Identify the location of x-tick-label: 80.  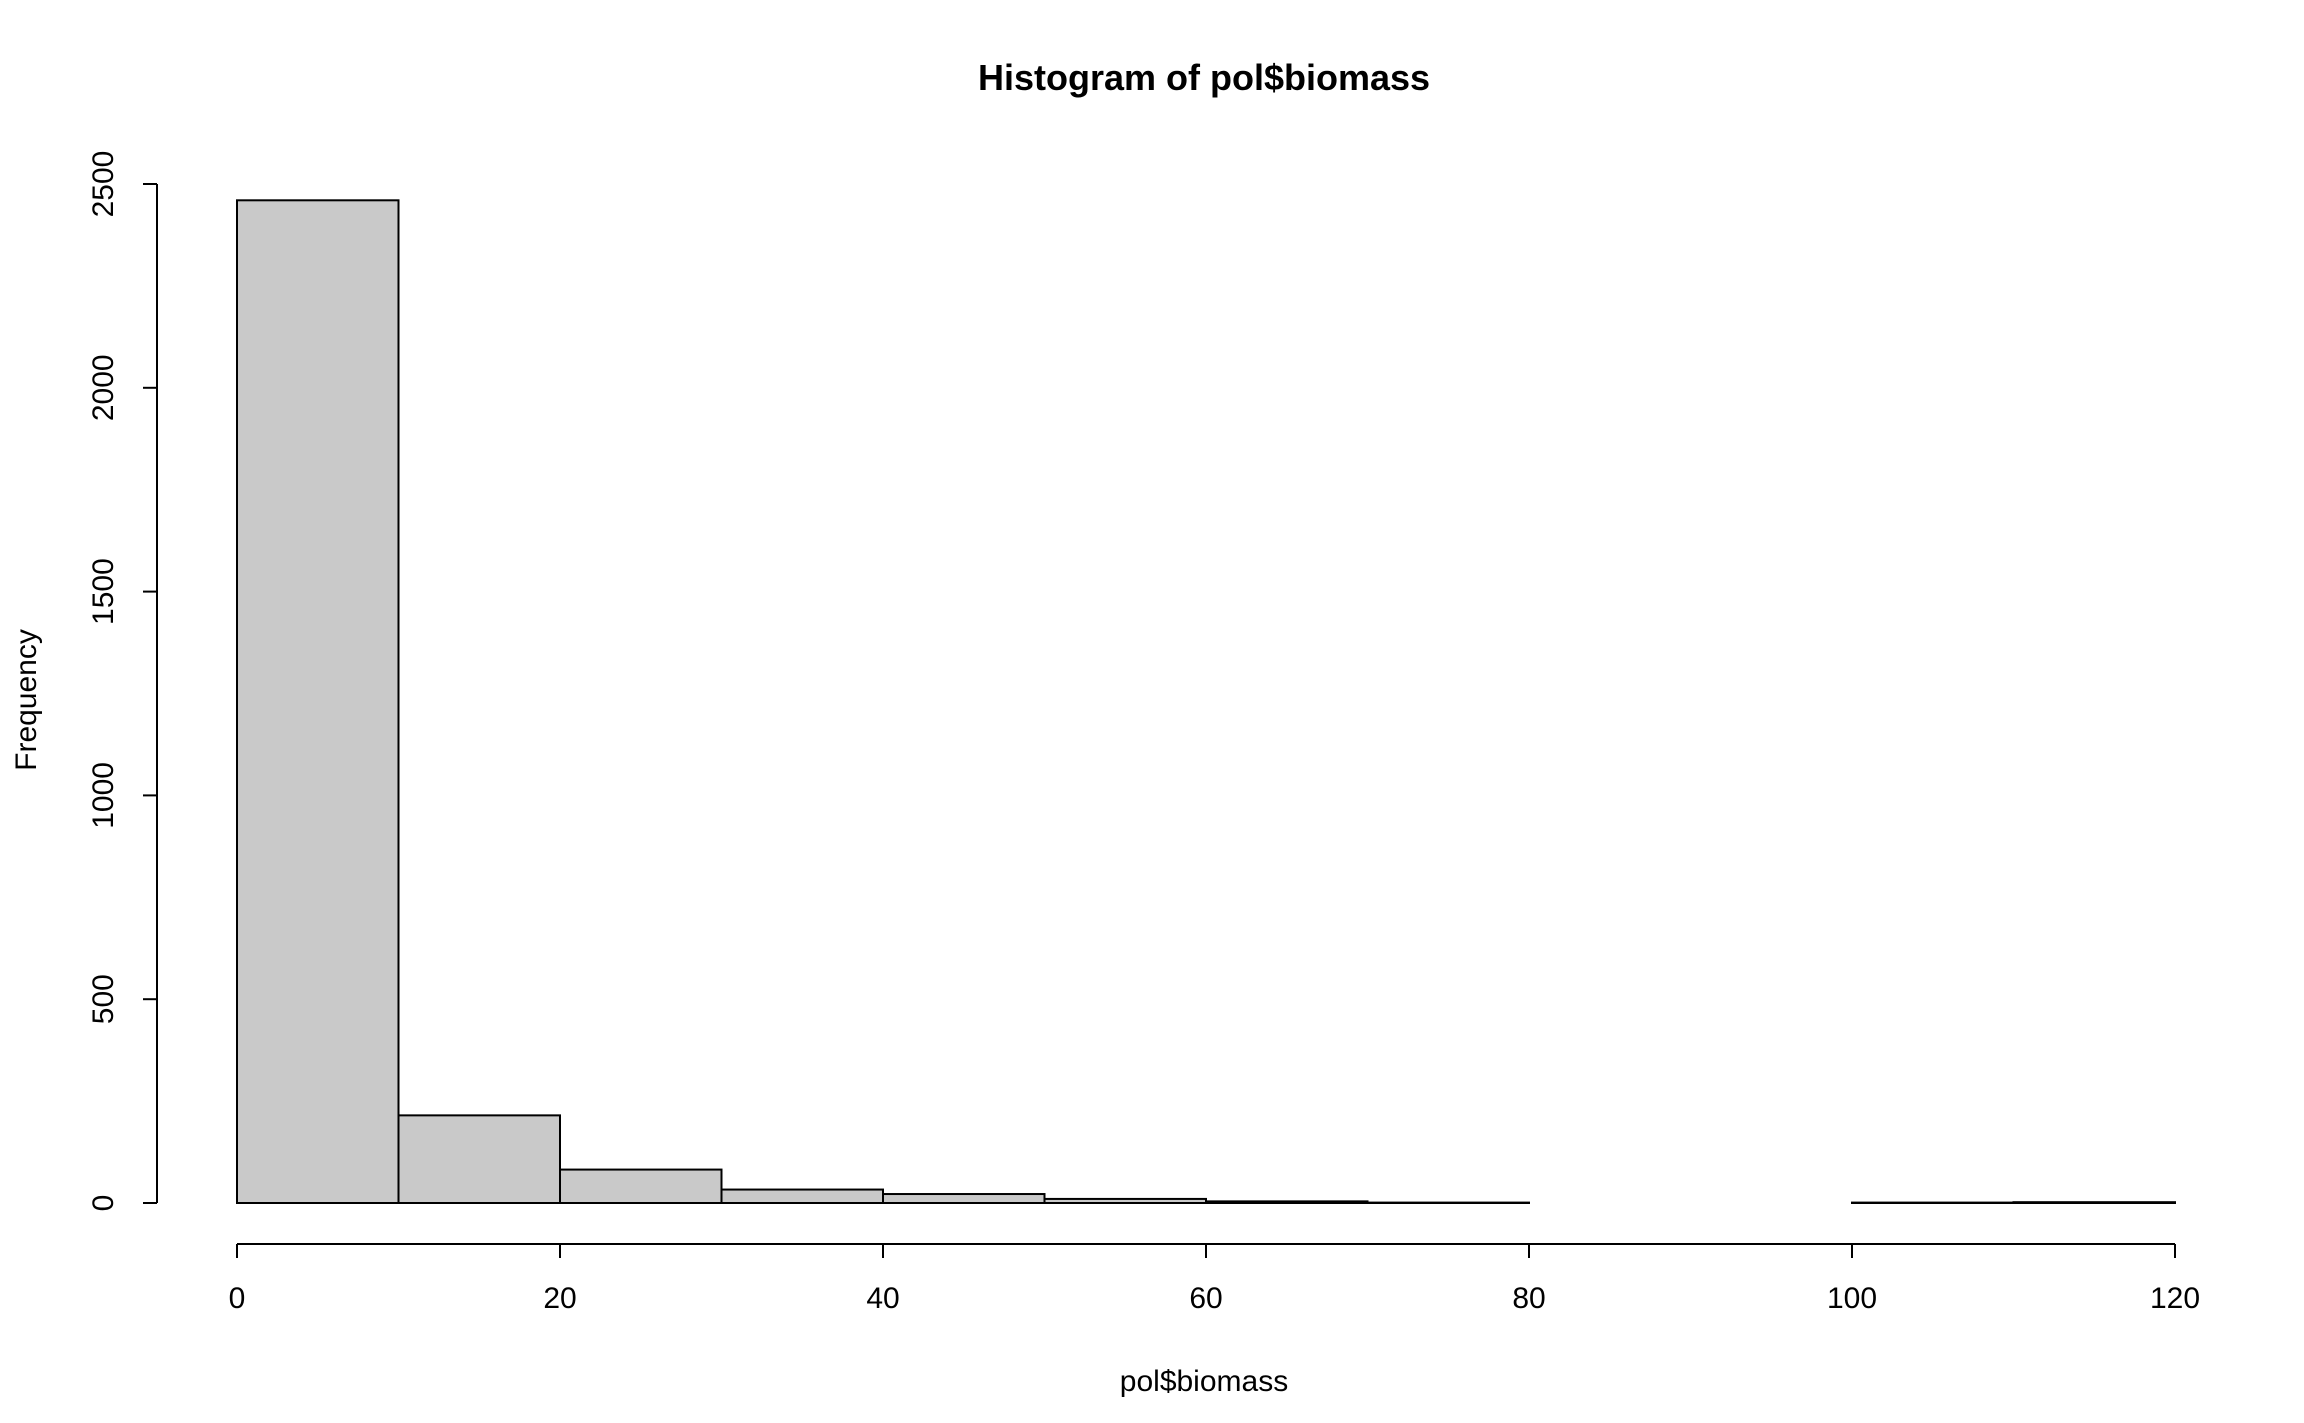
(1528, 1298).